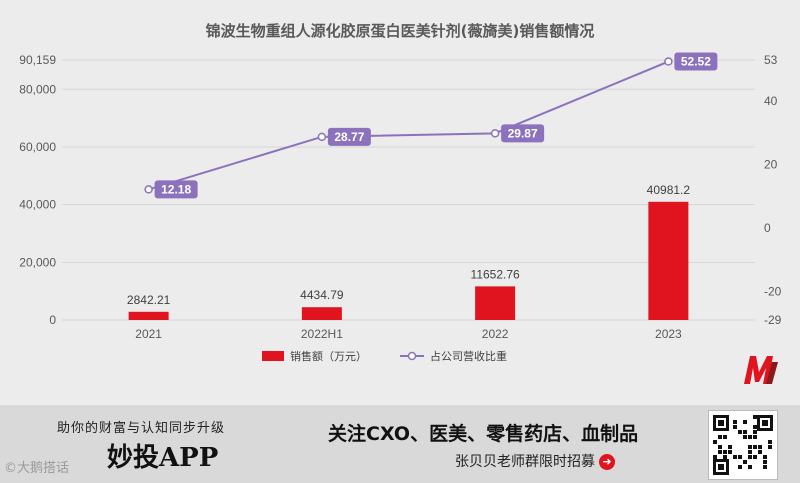  What do you see at coordinates (761, 370) in the screenshot?
I see `m-logo-icon` at bounding box center [761, 370].